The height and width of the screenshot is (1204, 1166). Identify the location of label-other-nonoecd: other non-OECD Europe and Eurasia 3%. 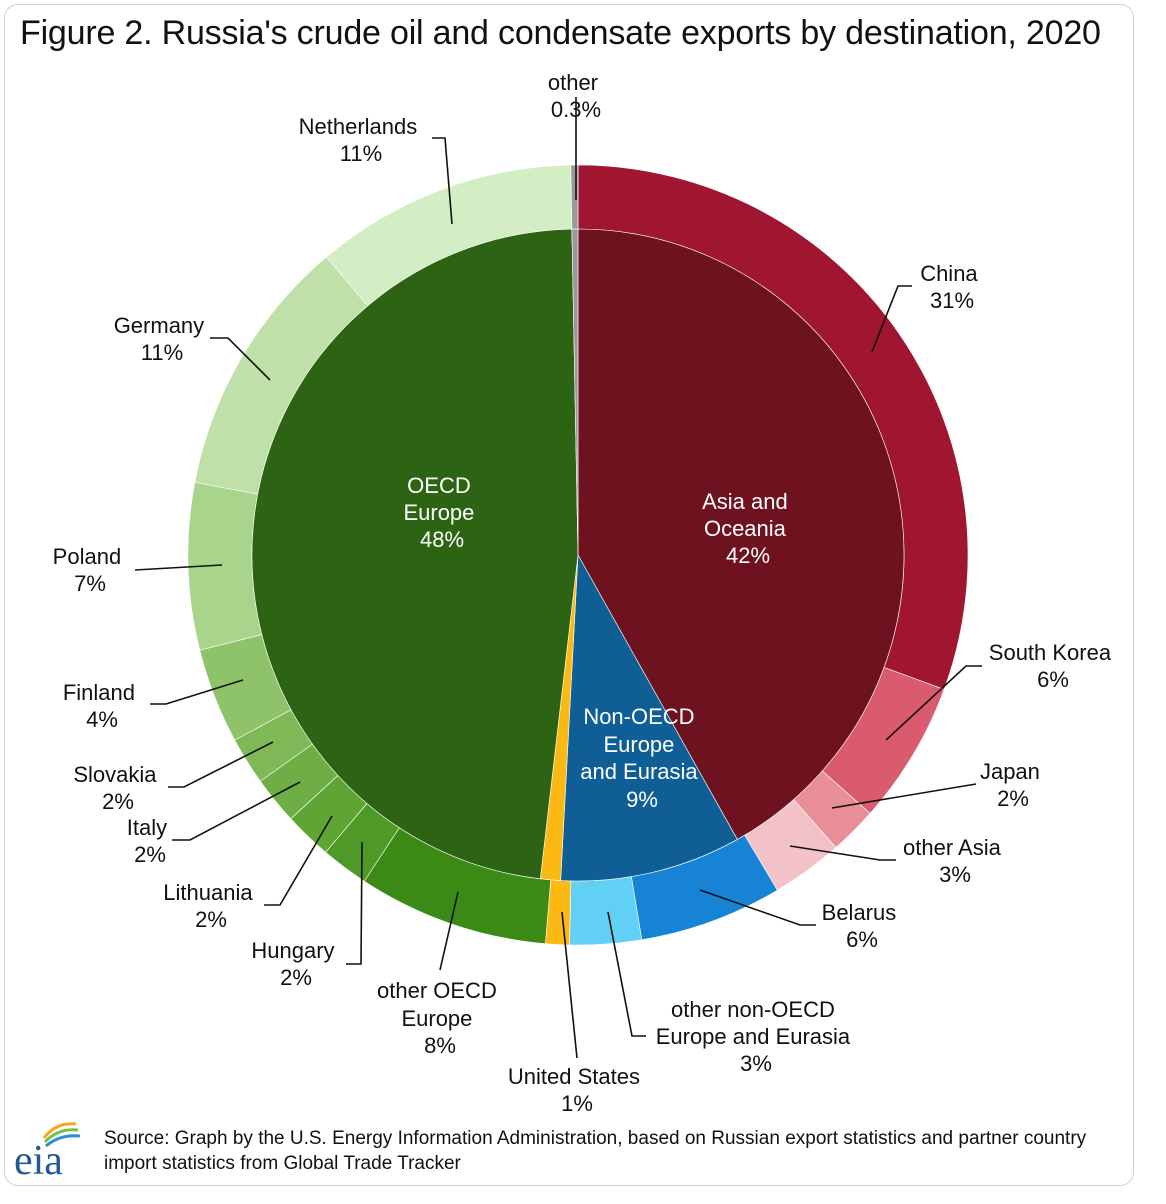
(756, 1036).